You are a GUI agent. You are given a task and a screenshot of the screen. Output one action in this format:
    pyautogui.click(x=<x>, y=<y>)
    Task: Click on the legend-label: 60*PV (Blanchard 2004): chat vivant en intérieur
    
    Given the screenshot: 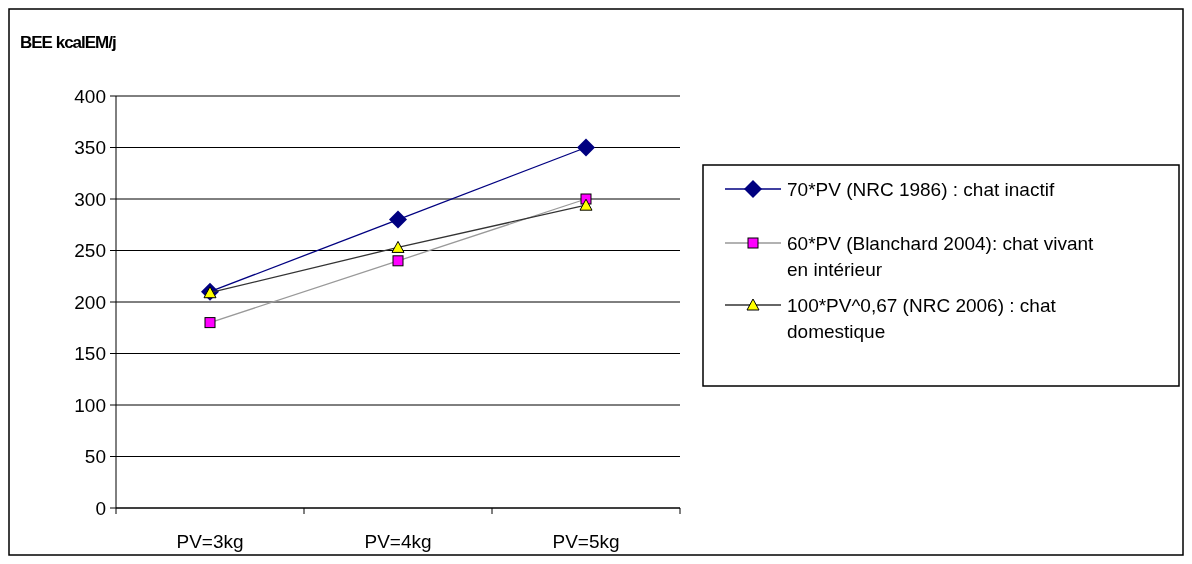 What is the action you would take?
    pyautogui.click(x=941, y=256)
    